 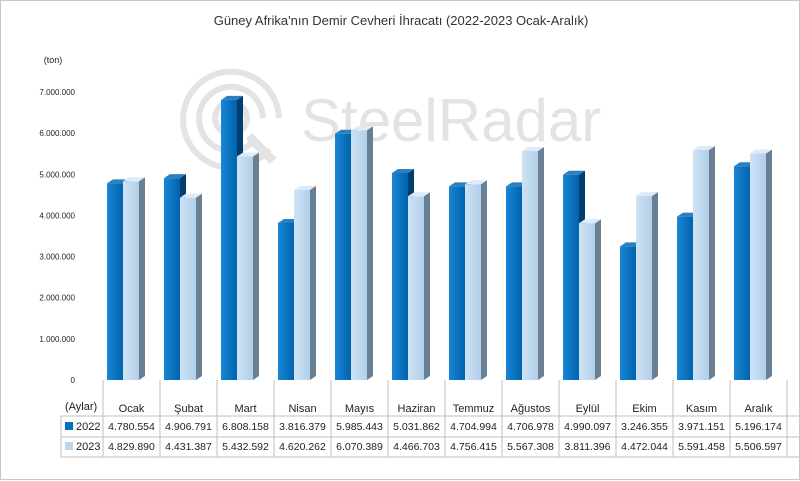 I want to click on data-label: 5.985.443, so click(x=359, y=427).